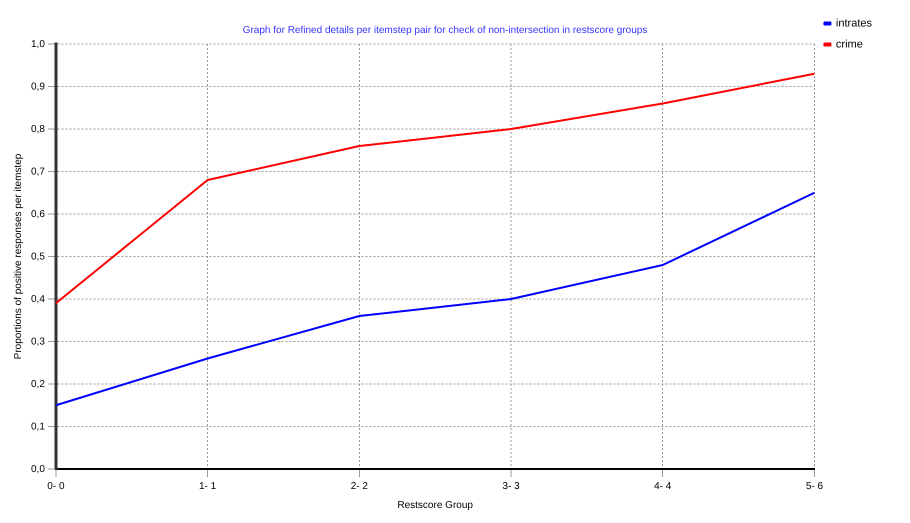 This screenshot has width=910, height=523. Describe the element at coordinates (38, 384) in the screenshot. I see `y-tick-label: 0,2` at that location.